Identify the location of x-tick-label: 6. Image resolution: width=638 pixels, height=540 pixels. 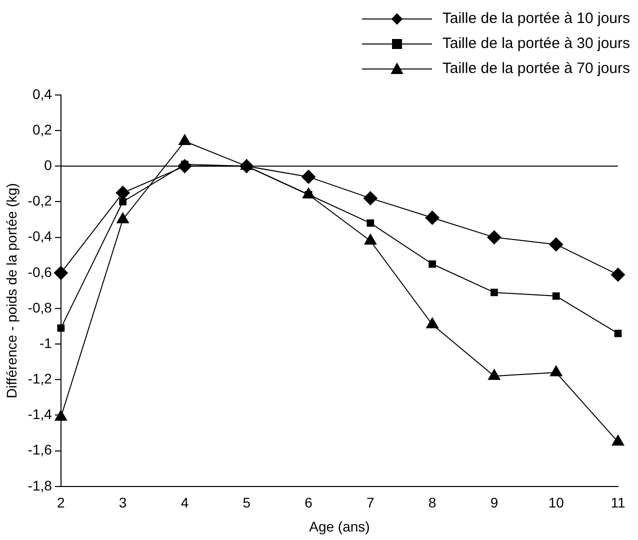
(308, 502).